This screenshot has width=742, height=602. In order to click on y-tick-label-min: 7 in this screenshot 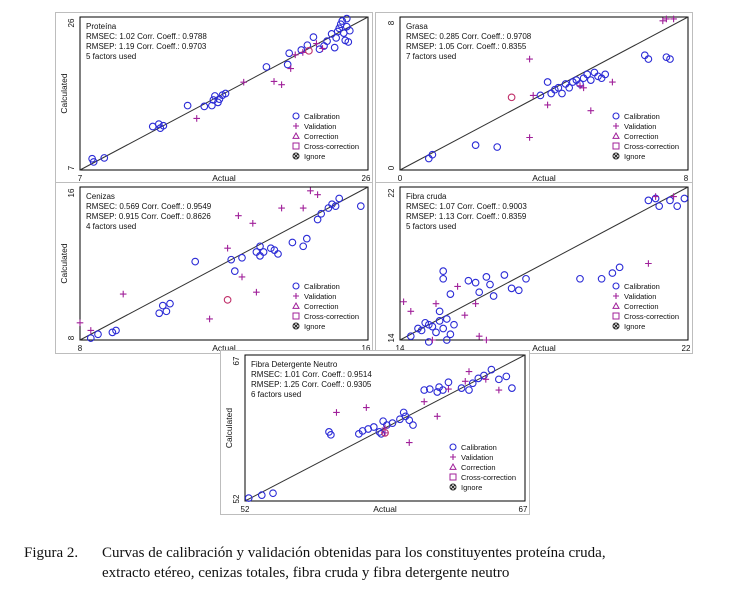, I will do `click(71, 167)`.